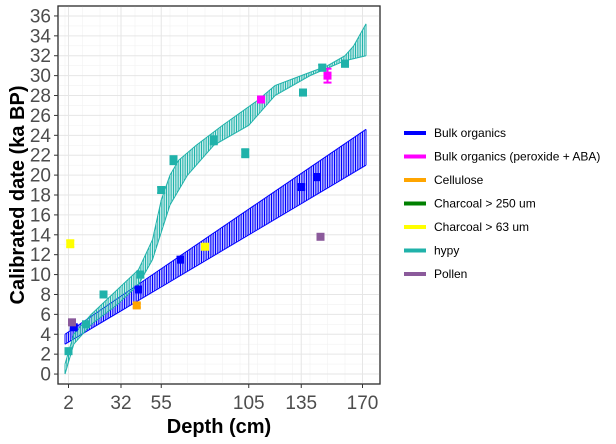  I want to click on y-tick-label: 12, so click(40, 255).